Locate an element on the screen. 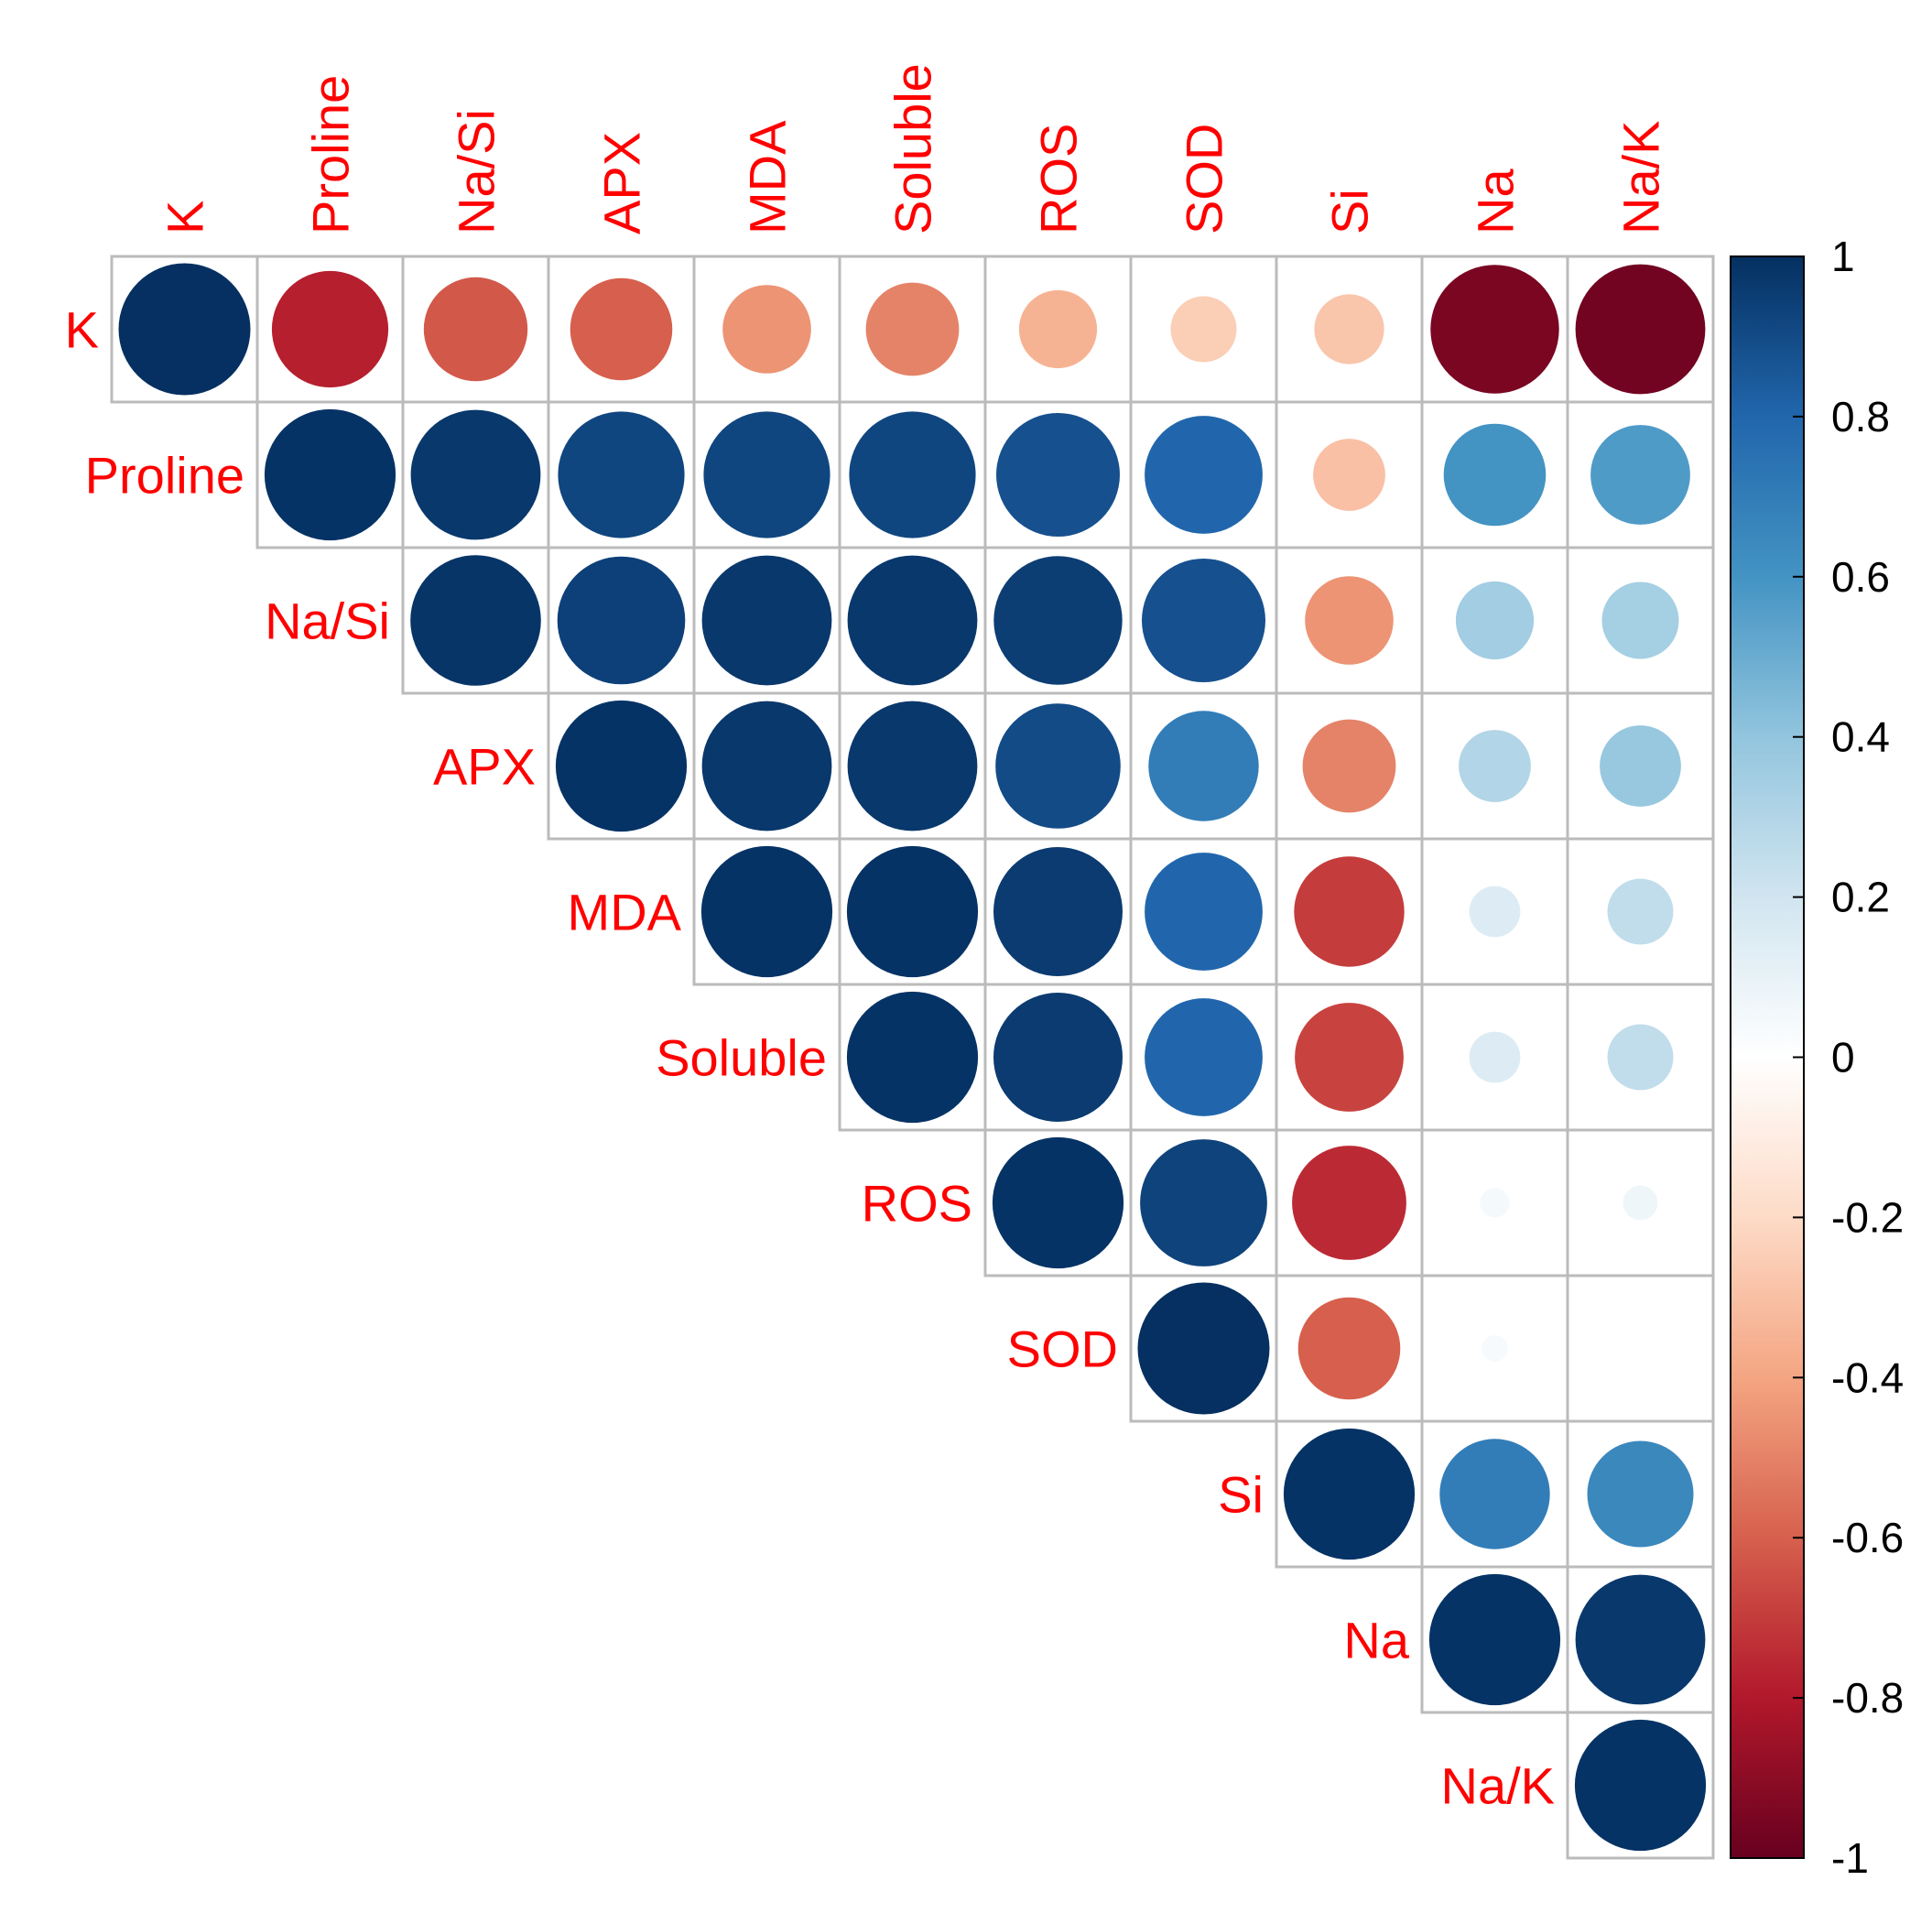  column-label-apx: APX is located at coordinates (622, 183).